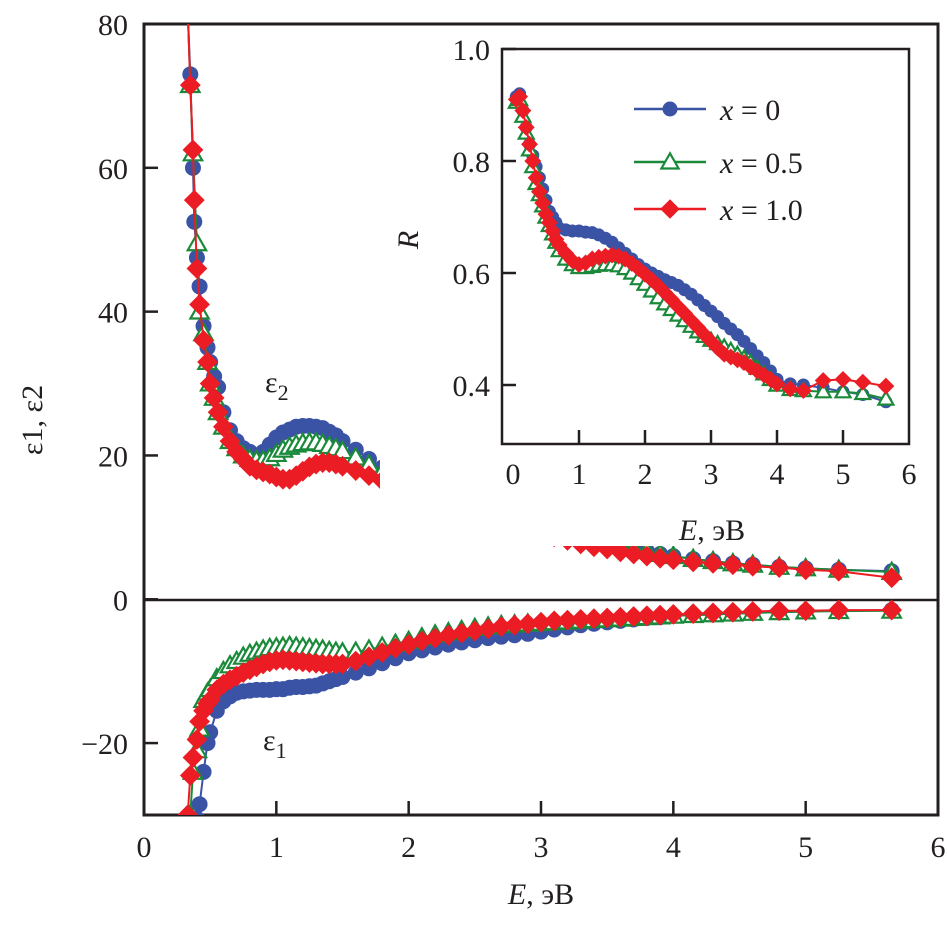  What do you see at coordinates (119, 385) in the screenshot?
I see `main-y-ticks: −20 0 20 40 60 80` at bounding box center [119, 385].